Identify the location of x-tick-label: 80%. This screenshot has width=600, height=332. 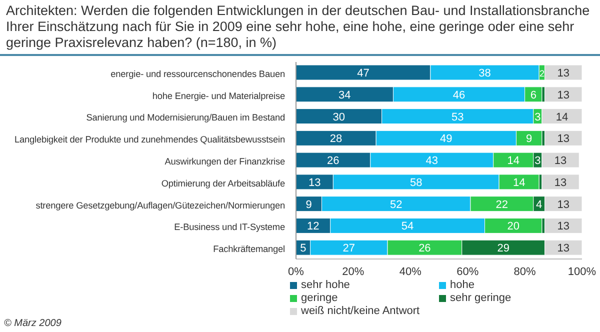
(525, 272).